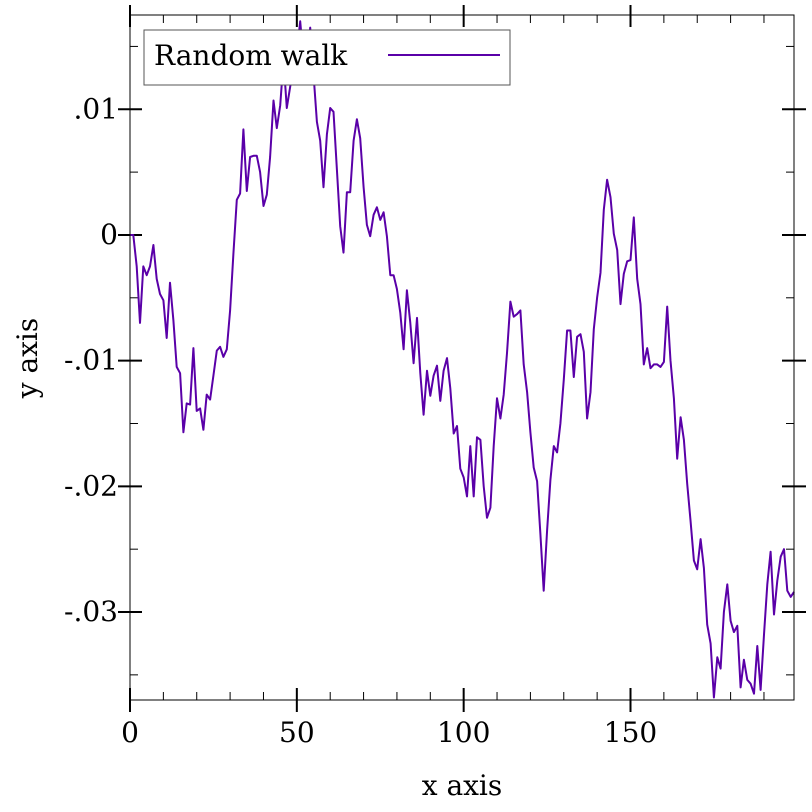 This screenshot has height=812, width=812. Describe the element at coordinates (109, 234) in the screenshot. I see `y-tick-label: 0` at that location.